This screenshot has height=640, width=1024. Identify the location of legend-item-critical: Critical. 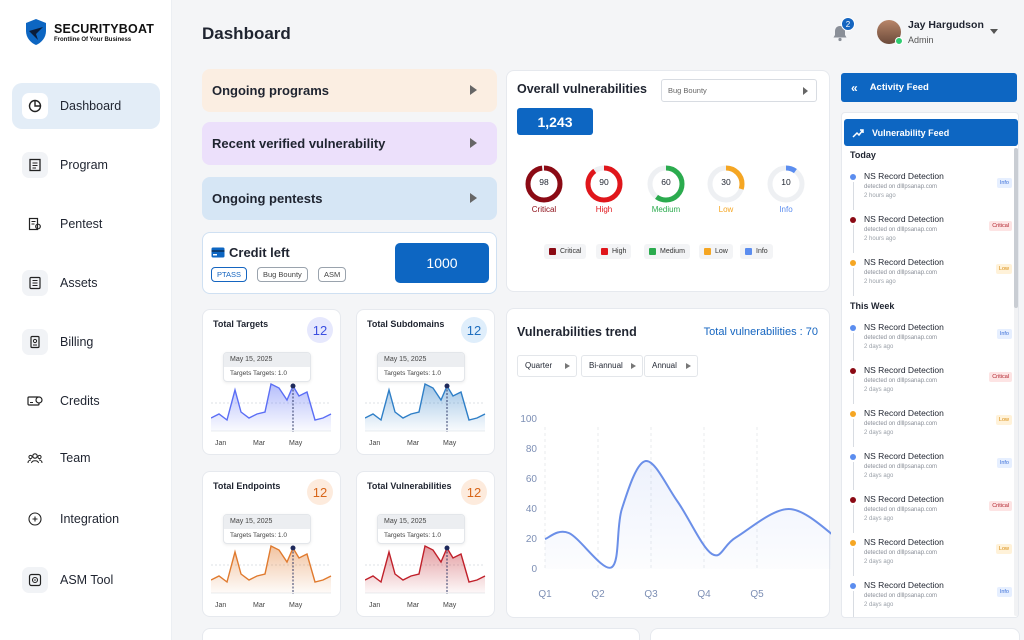
(565, 251).